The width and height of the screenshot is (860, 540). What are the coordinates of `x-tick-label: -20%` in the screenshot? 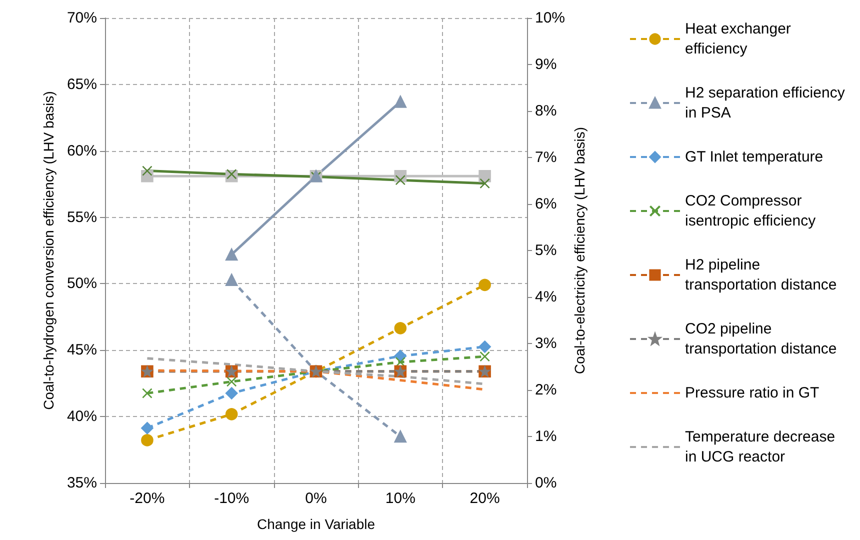 It's located at (147, 498).